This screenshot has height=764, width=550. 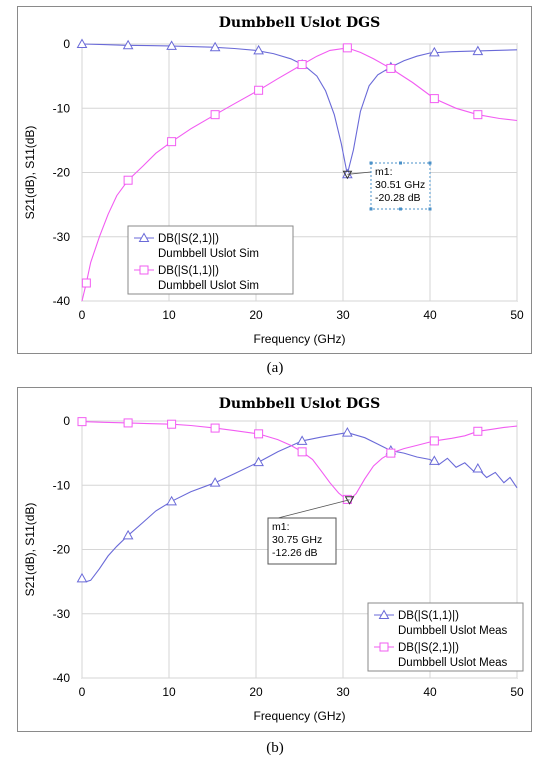 I want to click on marker-value: -12.26 dB, so click(x=295, y=553).